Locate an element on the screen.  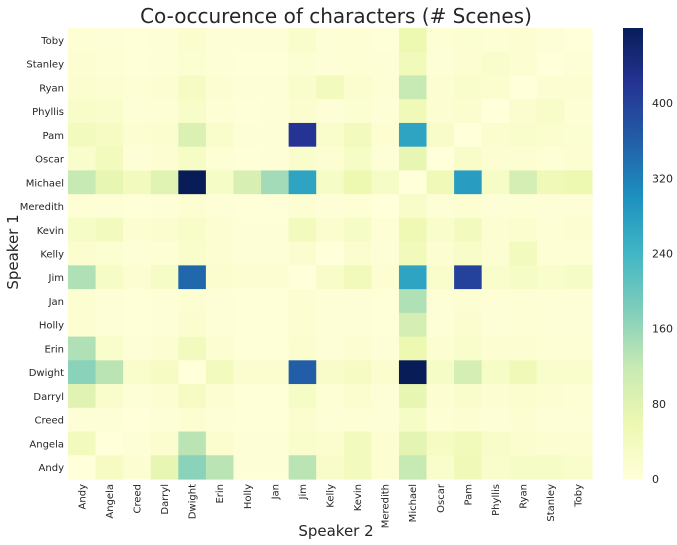
x-tick-label: Angela is located at coordinates (110, 501).